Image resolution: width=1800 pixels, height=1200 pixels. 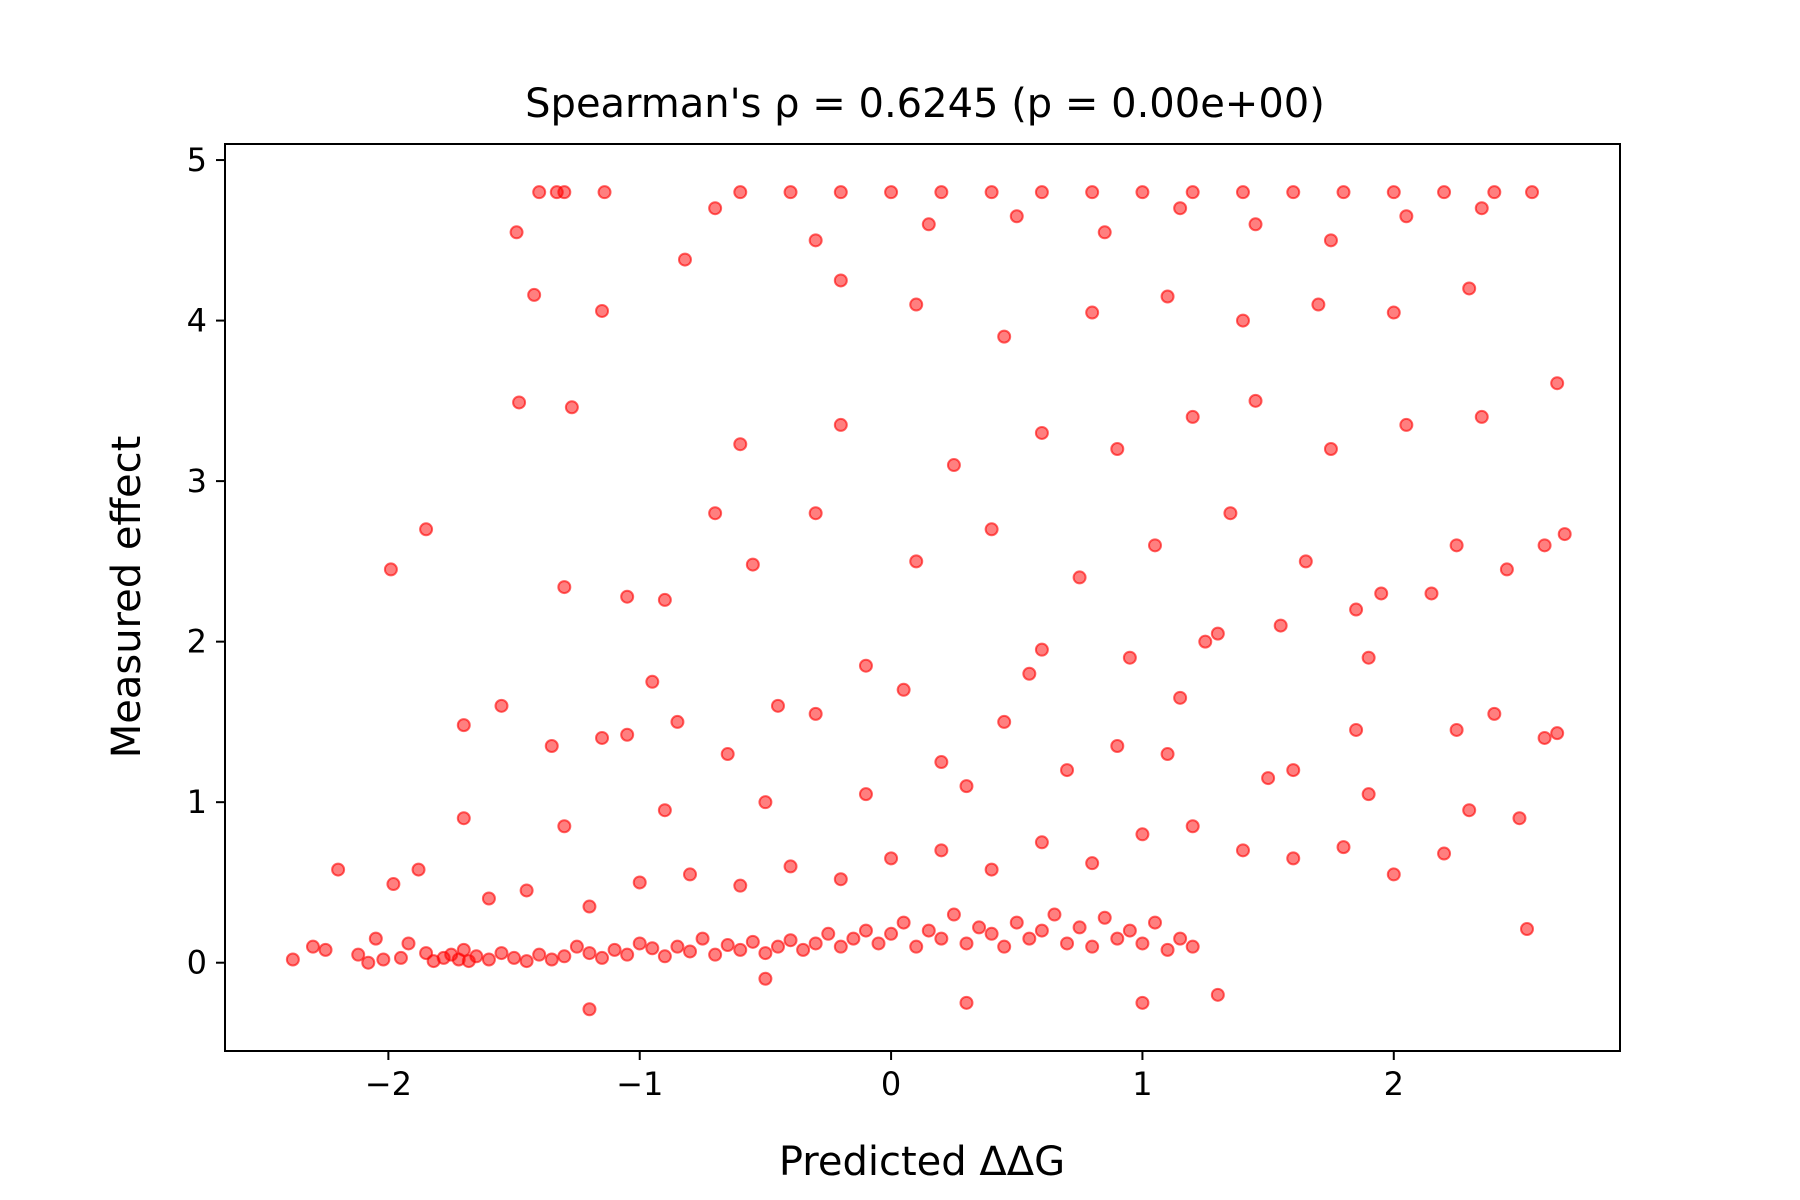 I want to click on x-tick-label: −1, so click(x=639, y=1084).